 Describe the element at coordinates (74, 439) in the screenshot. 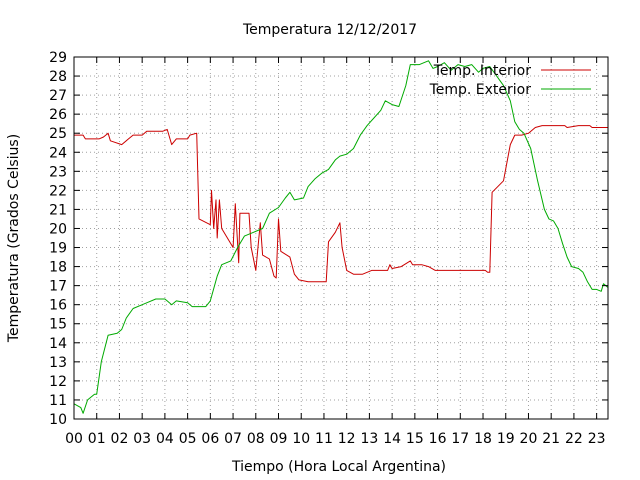

I see `x-tick-label: 00` at that location.